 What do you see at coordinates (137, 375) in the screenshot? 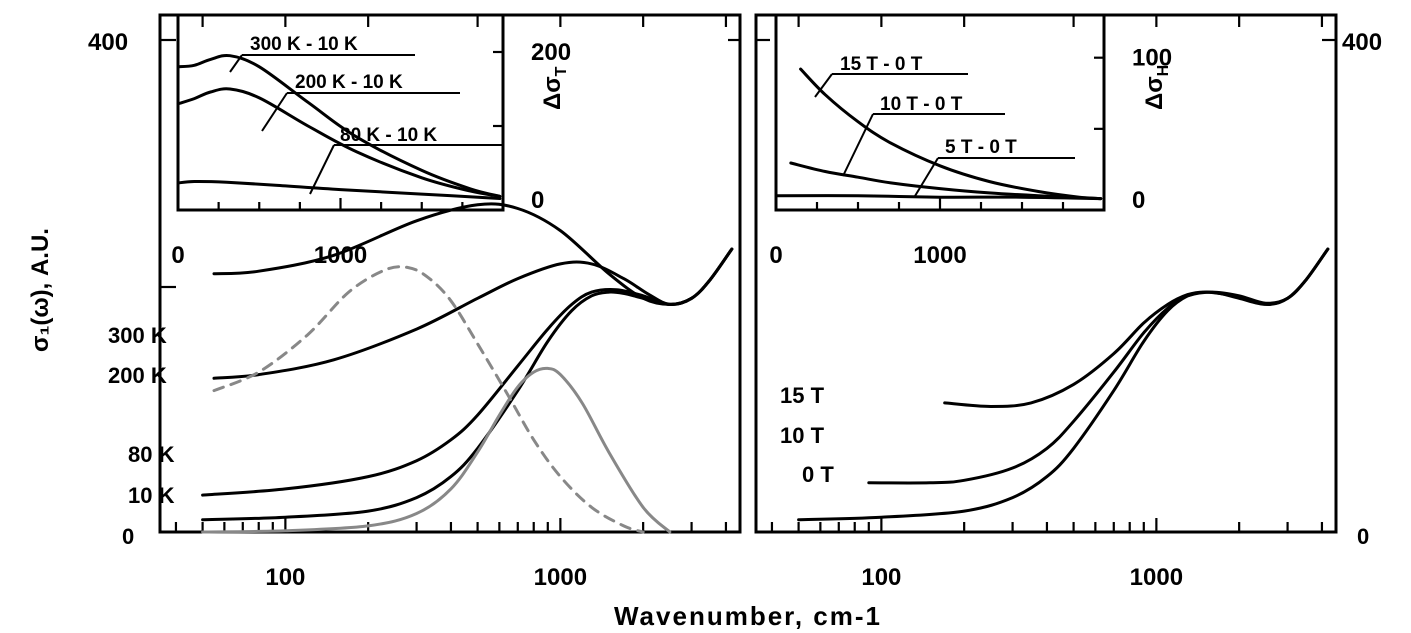
I see `label-200k: 200 K` at bounding box center [137, 375].